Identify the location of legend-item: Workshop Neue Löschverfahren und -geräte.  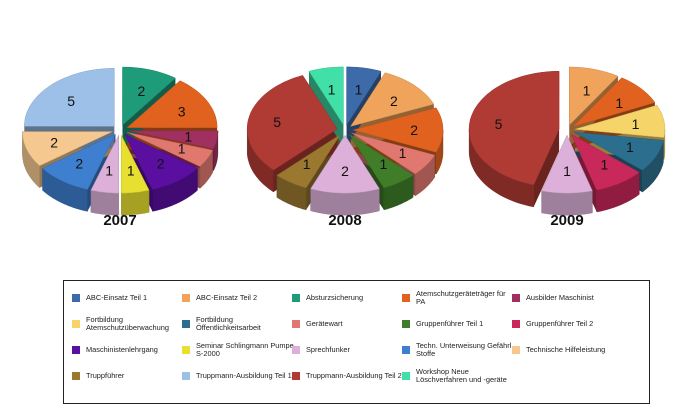
(458, 376).